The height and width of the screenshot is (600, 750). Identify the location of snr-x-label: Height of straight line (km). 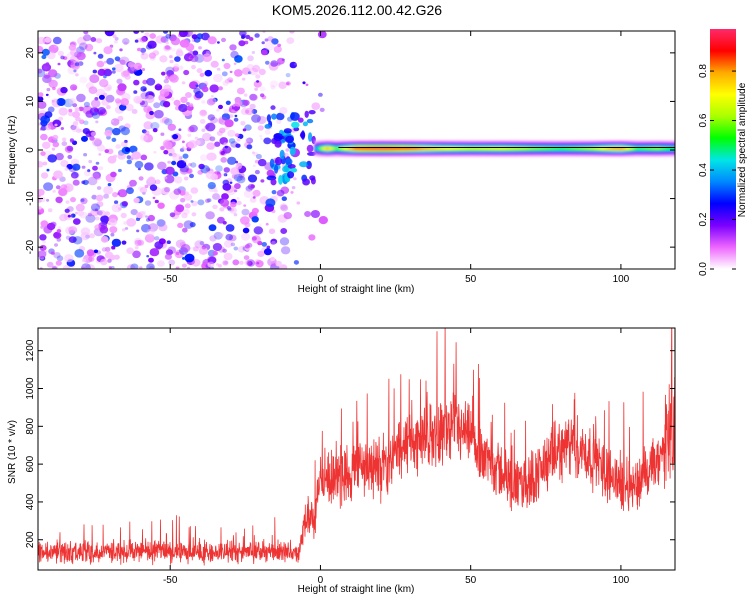
(356, 589).